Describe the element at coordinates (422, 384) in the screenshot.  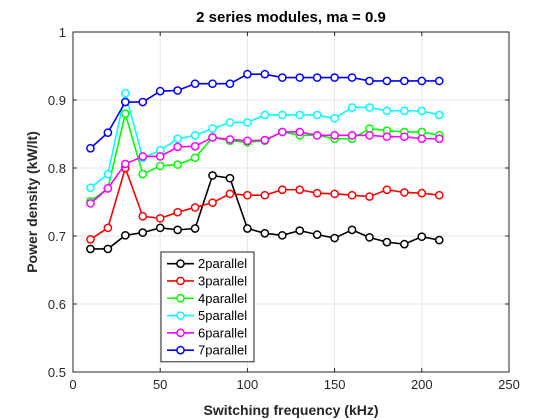
I see `x-tick-label: 200` at that location.